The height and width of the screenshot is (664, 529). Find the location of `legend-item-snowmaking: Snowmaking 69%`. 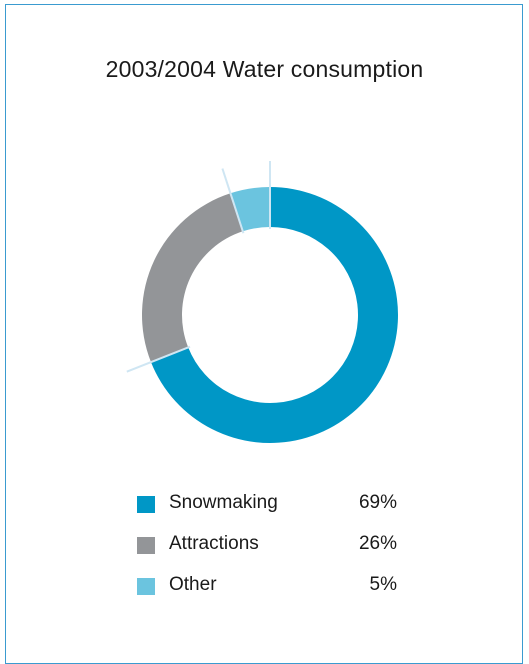

legend-item-snowmaking: Snowmaking 69% is located at coordinates (272, 504).